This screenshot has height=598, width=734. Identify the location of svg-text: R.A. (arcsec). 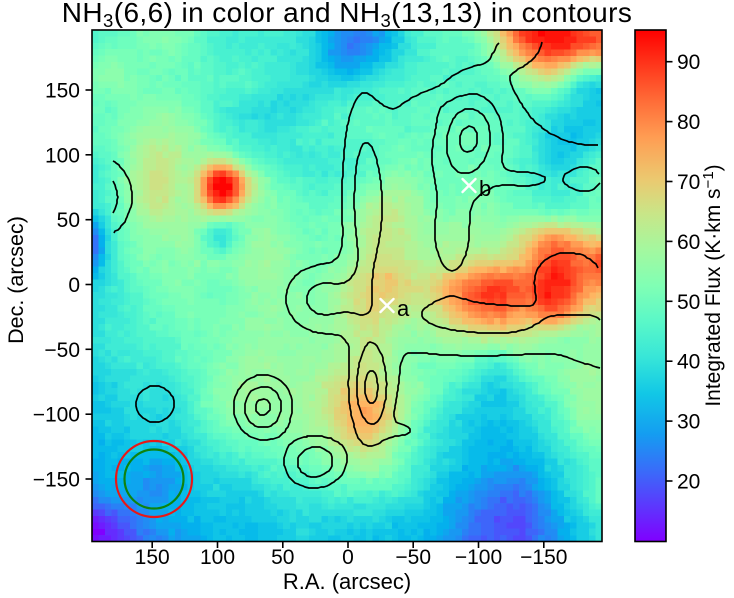
(347, 581).